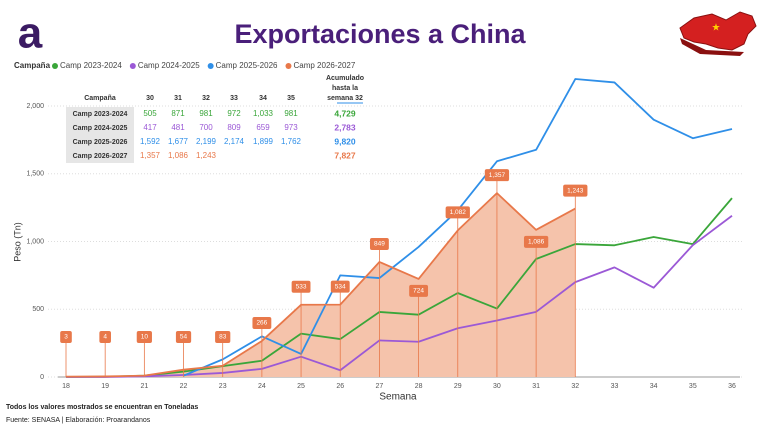  What do you see at coordinates (150, 155) in the screenshot?
I see `table-cell: 1,357` at bounding box center [150, 155].